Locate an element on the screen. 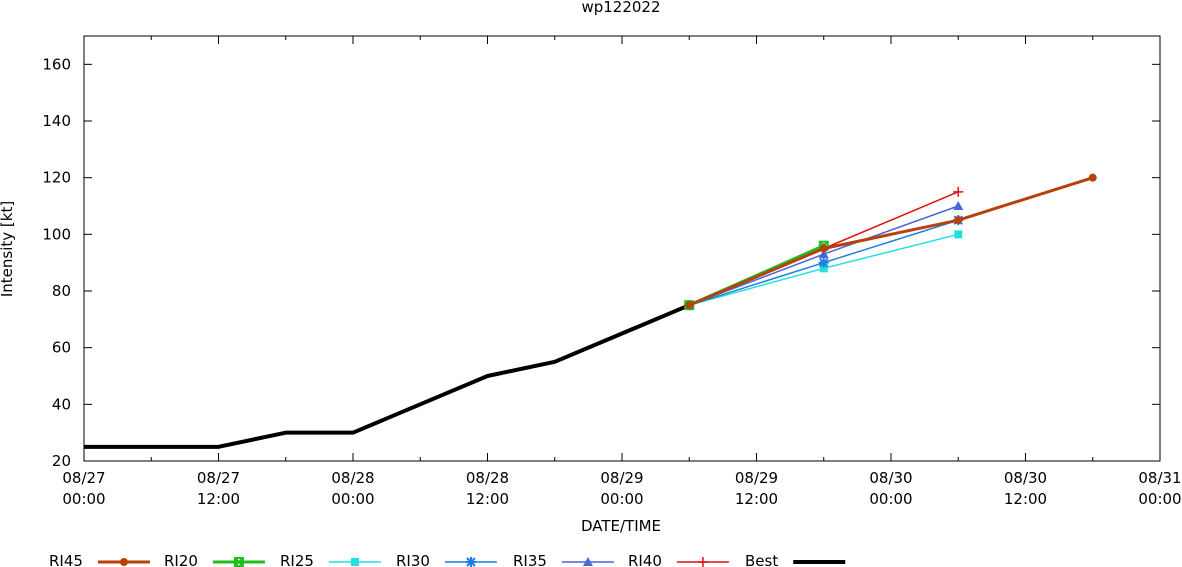  series-ri45 is located at coordinates (891, 241).